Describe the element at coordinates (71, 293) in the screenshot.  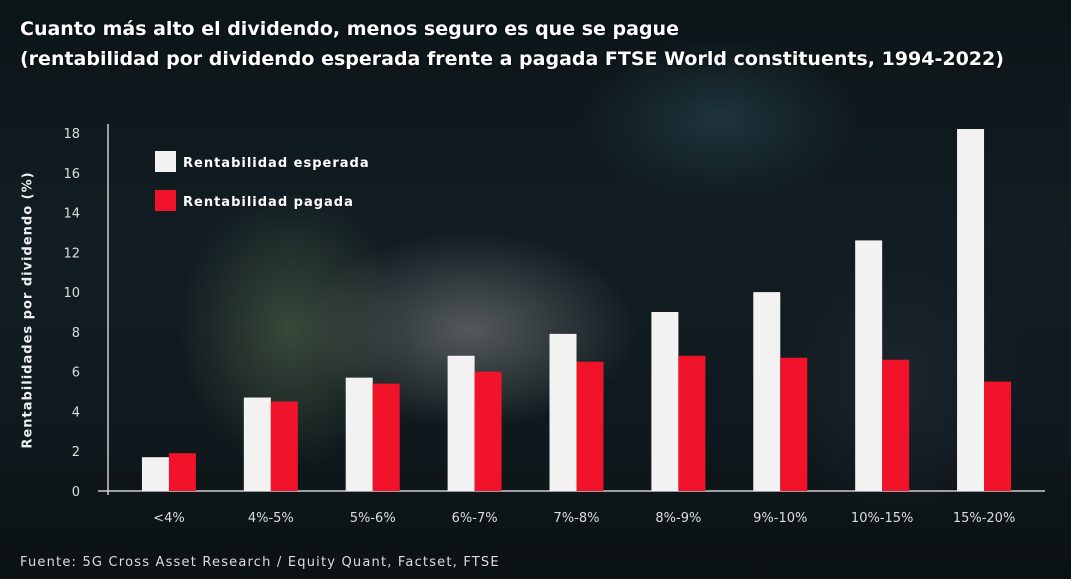
I see `y-tick-label: 10` at that location.